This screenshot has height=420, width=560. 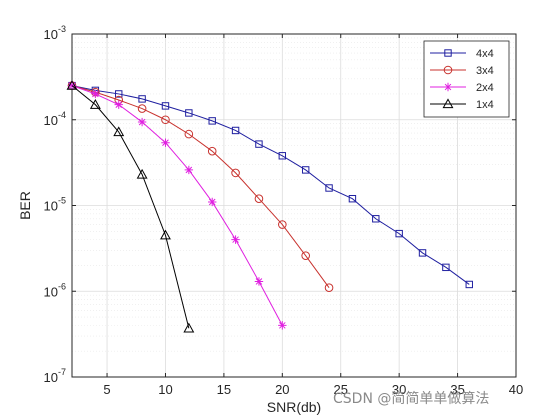 I want to click on x-tick-label: 10, so click(x=165, y=389).